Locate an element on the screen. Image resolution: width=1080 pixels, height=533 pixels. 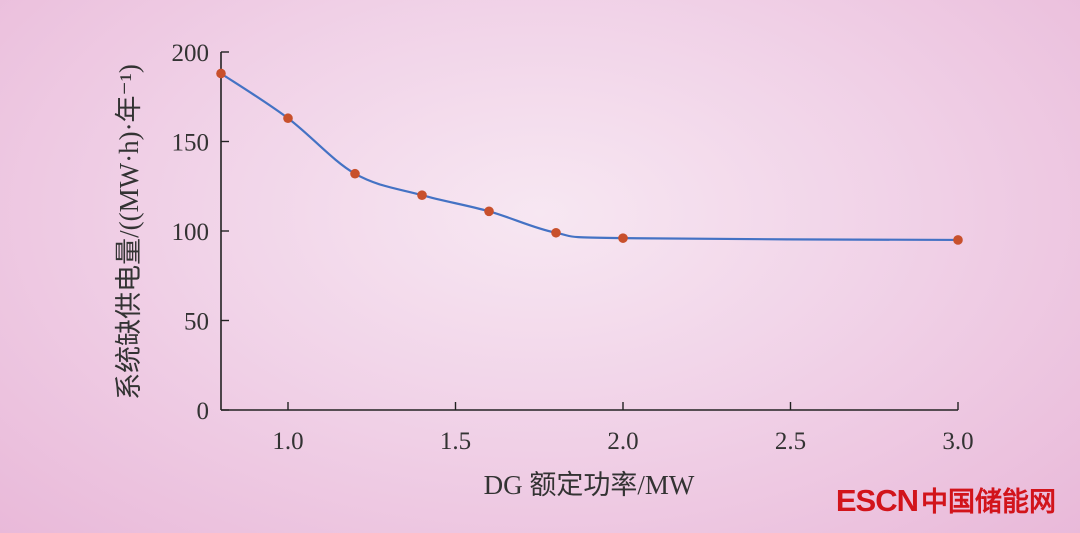
y-tick-label: 50 is located at coordinates (196, 322).